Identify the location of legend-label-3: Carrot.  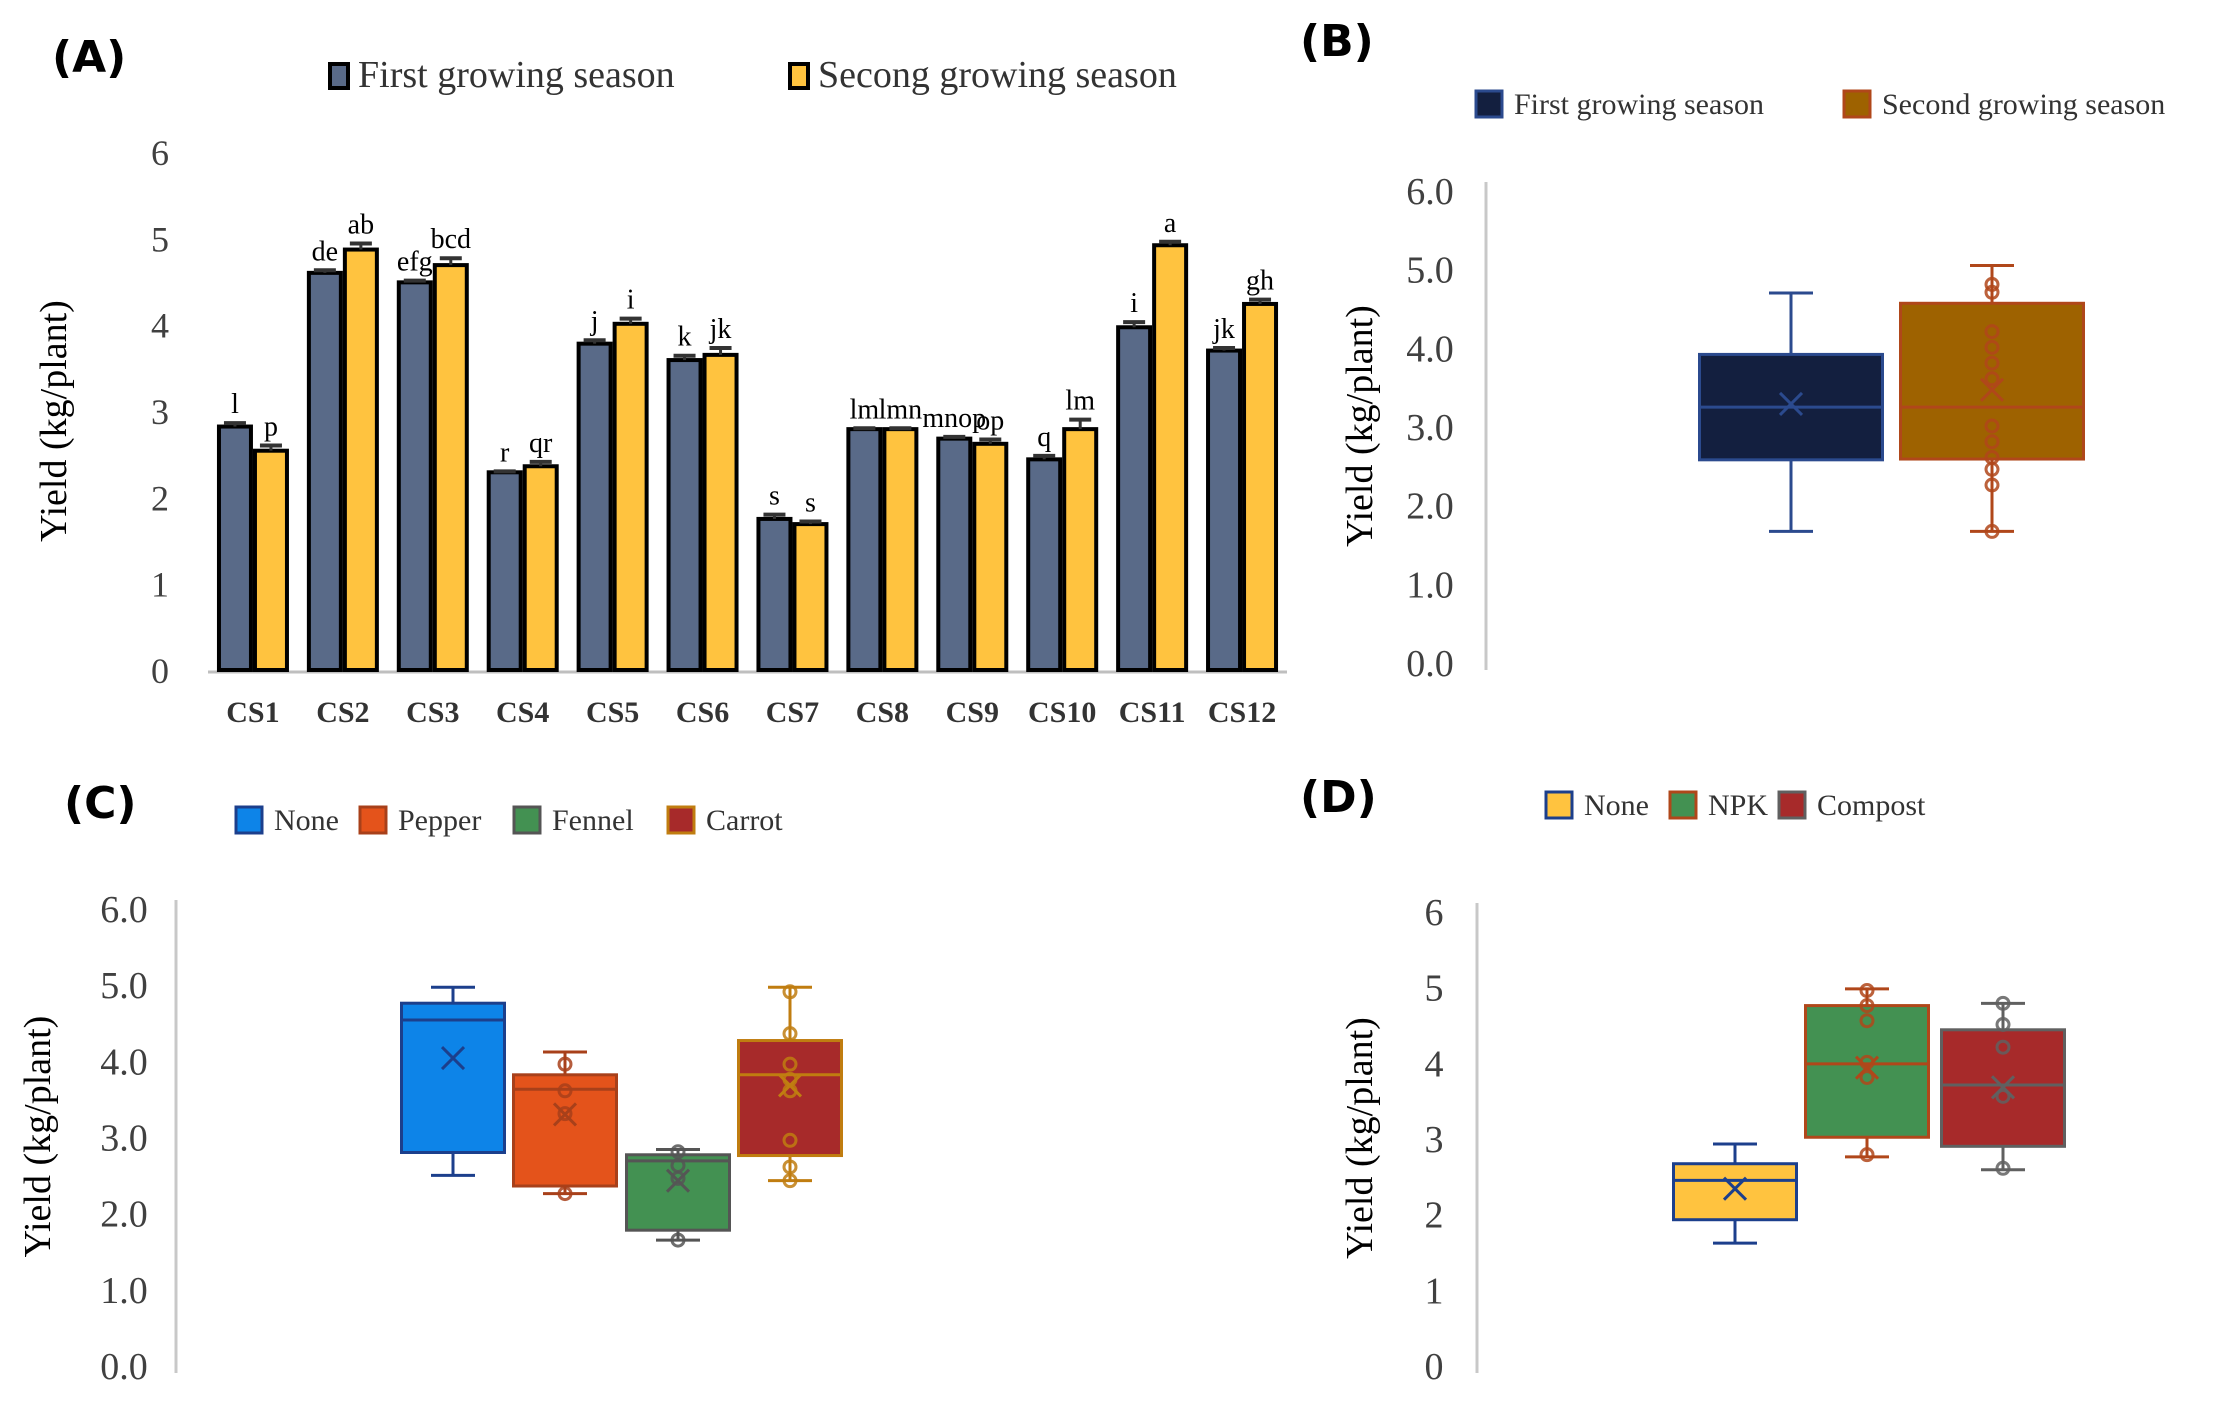
(744, 820).